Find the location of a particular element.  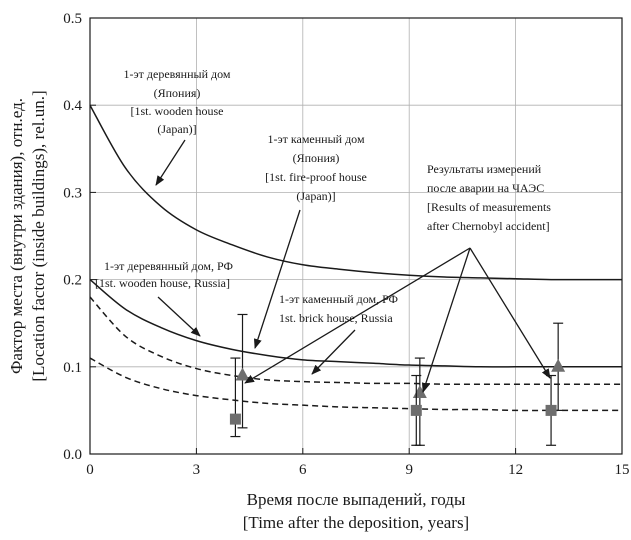

x-tick-label: 3 is located at coordinates (197, 470).